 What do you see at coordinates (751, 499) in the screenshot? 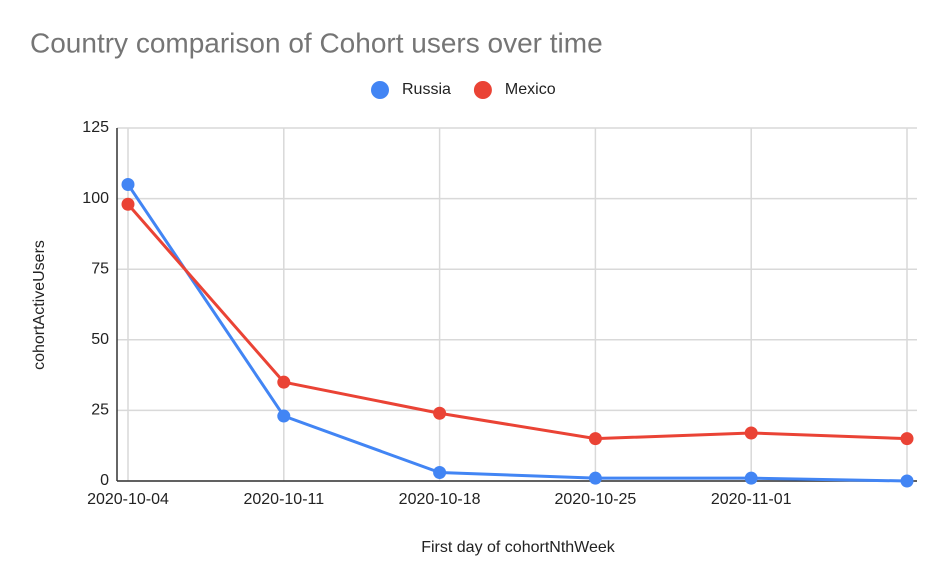
I see `x-tick-label: 2020-11-01` at bounding box center [751, 499].